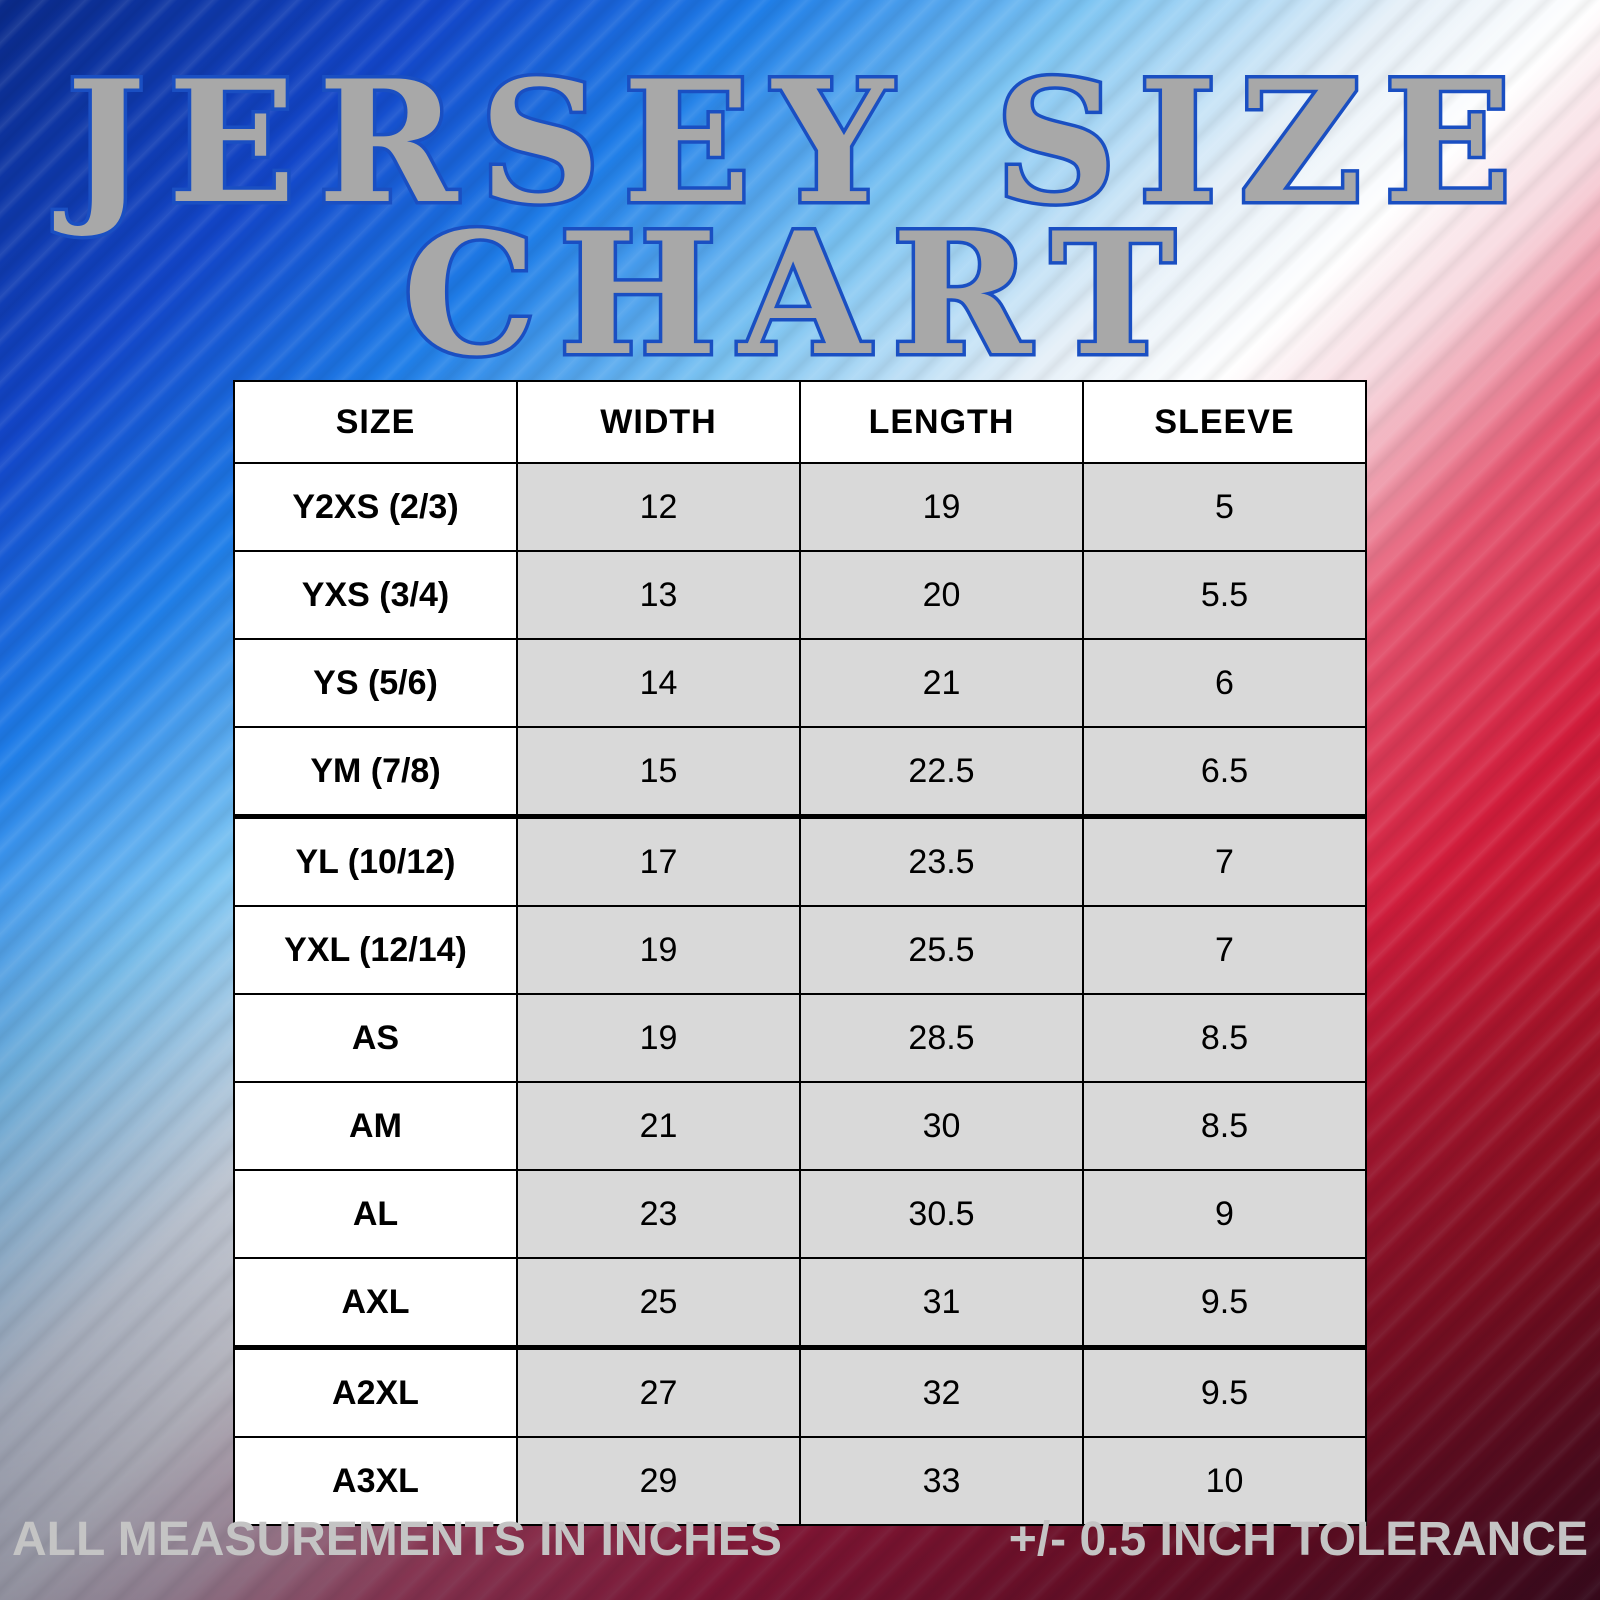 This screenshot has height=1600, width=1600. What do you see at coordinates (375, 1214) in the screenshot?
I see `size-cell: AL` at bounding box center [375, 1214].